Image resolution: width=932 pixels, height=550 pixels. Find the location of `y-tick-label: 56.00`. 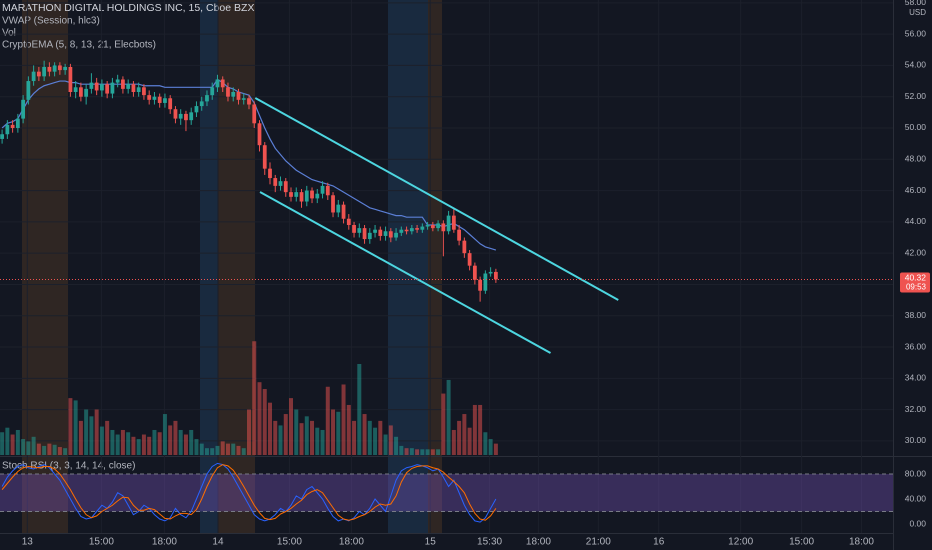

y-tick-label: 56.00 is located at coordinates (916, 33).